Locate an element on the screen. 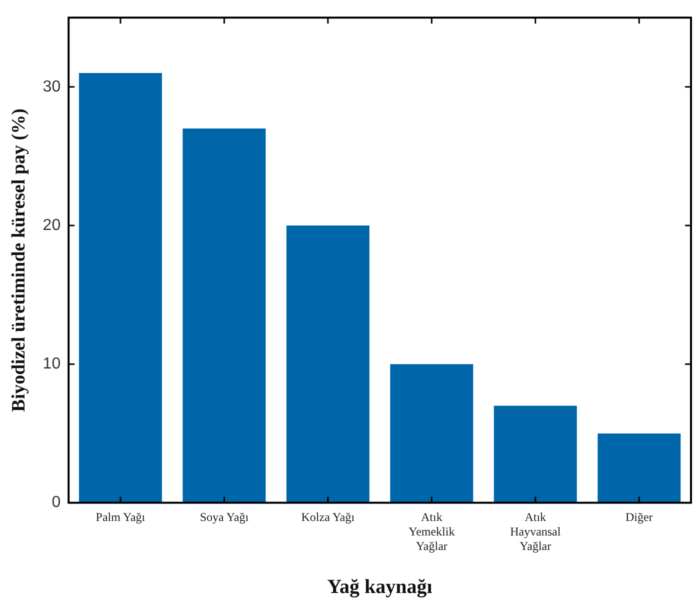 The image size is (699, 608). y-axis-title: Biyodizel üretiminde küresel pay (%) is located at coordinates (19, 260).